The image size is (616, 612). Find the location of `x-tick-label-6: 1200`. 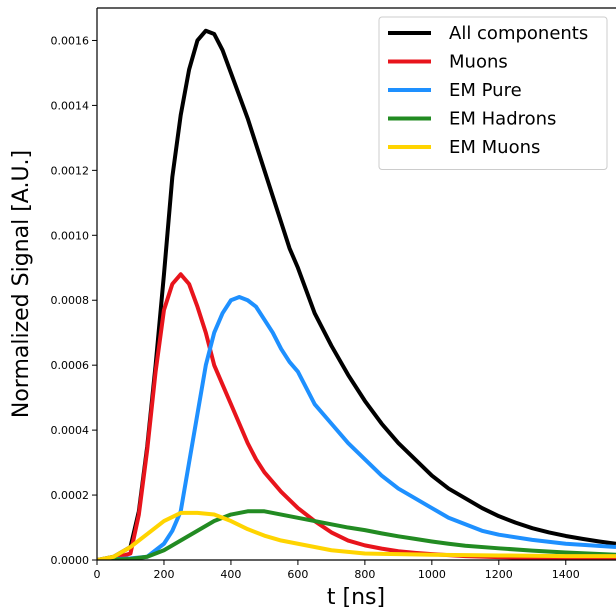

x-tick-label-6: 1200 is located at coordinates (499, 574).